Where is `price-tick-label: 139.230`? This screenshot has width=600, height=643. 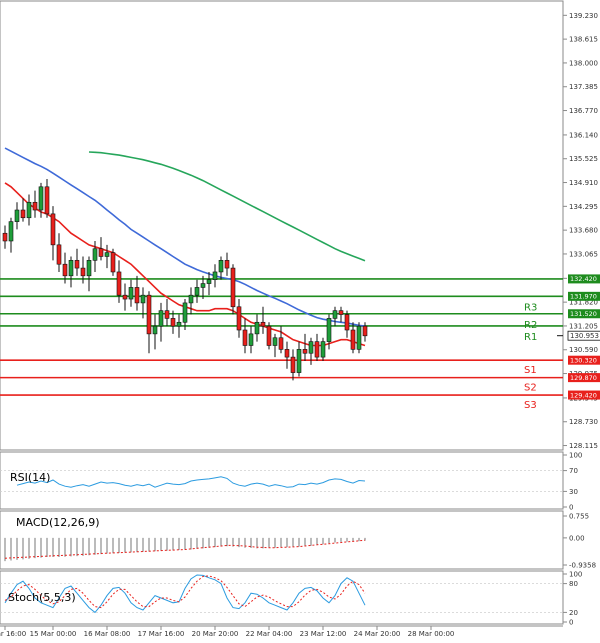
price-tick-label: 139.230 is located at coordinates (583, 16).